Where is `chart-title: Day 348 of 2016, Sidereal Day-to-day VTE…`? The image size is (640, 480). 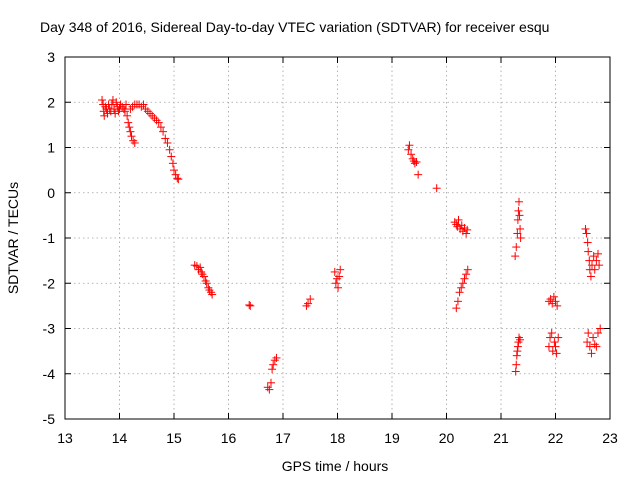 chart-title: Day 348 of 2016, Sidereal Day-to-day VTE… is located at coordinates (294, 27).